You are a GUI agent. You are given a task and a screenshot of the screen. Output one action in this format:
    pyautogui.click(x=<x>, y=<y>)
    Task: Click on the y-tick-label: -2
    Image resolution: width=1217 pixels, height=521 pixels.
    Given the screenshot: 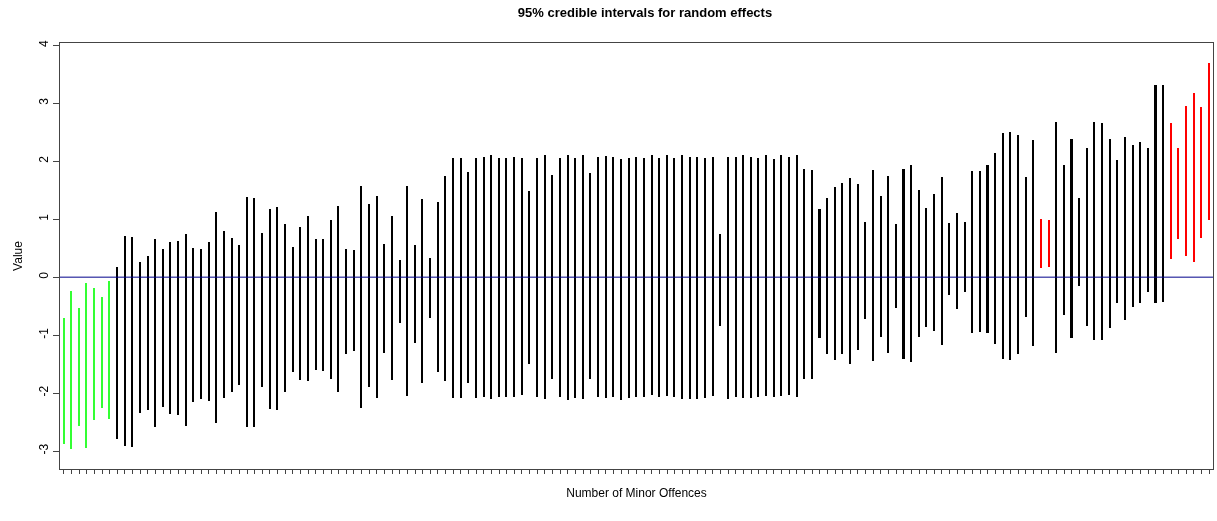 What is the action you would take?
    pyautogui.click(x=44, y=391)
    